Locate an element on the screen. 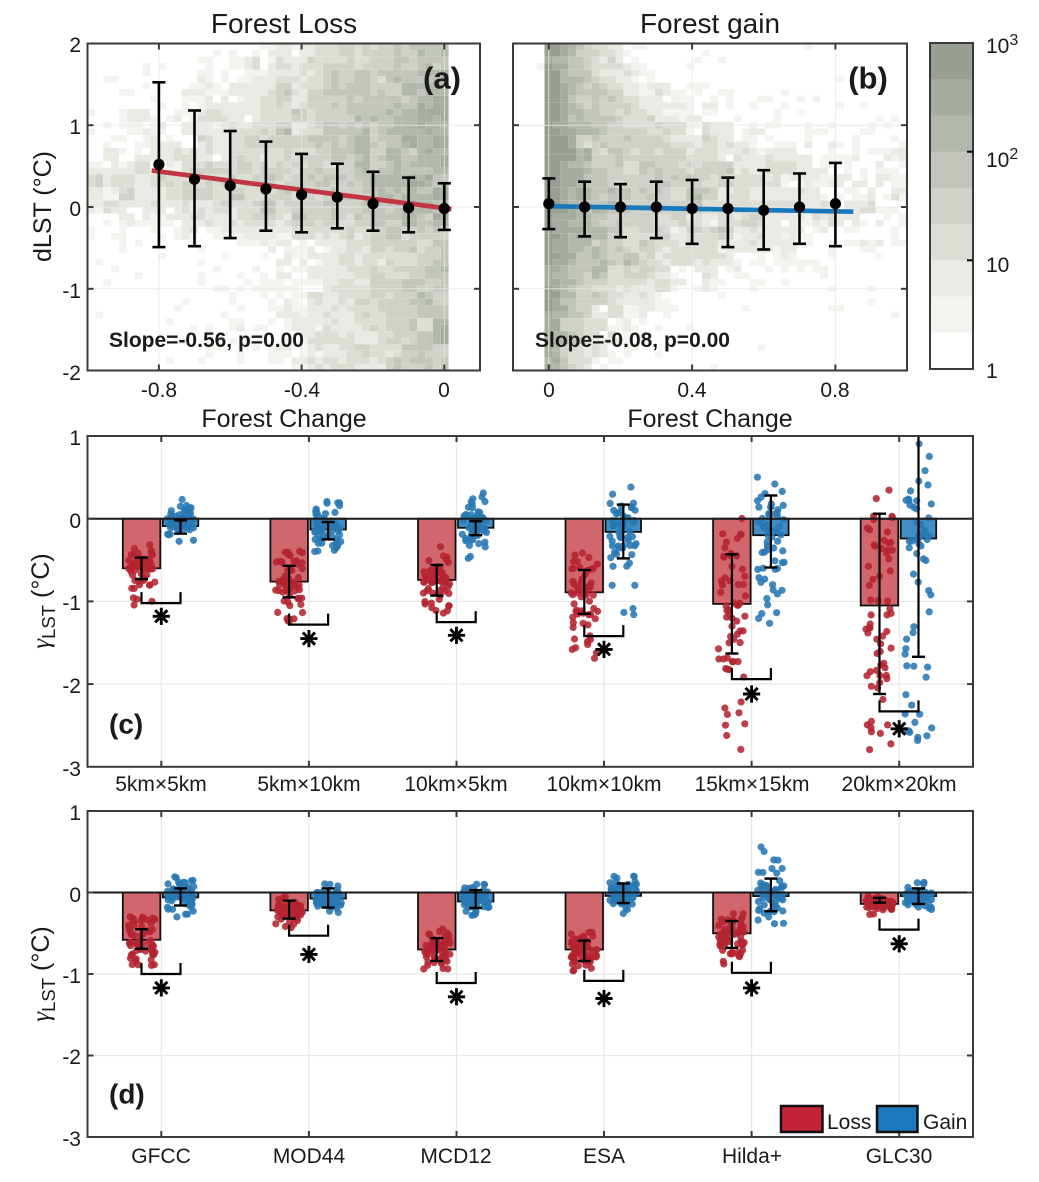 The height and width of the screenshot is (1182, 1039). svg-text: (d) is located at coordinates (127, 1094).